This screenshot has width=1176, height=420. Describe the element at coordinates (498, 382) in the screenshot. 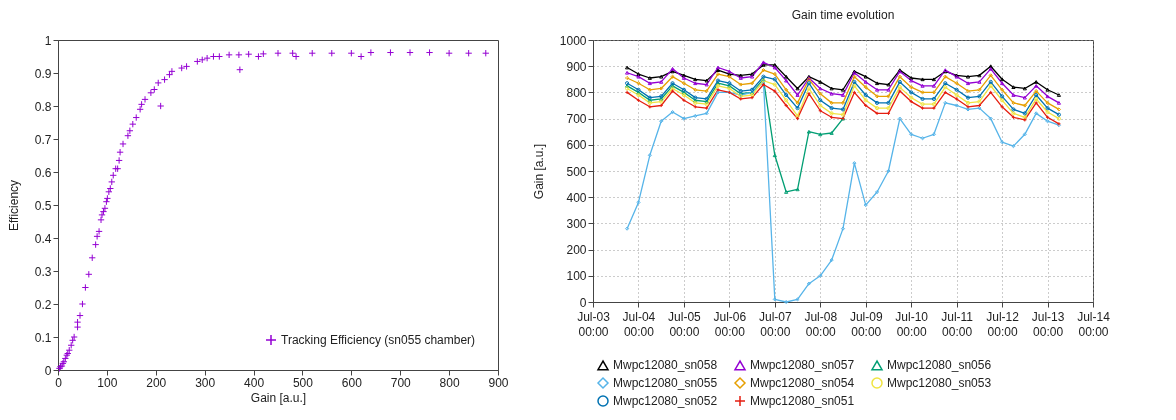

I see `x-tick-label: 900` at that location.